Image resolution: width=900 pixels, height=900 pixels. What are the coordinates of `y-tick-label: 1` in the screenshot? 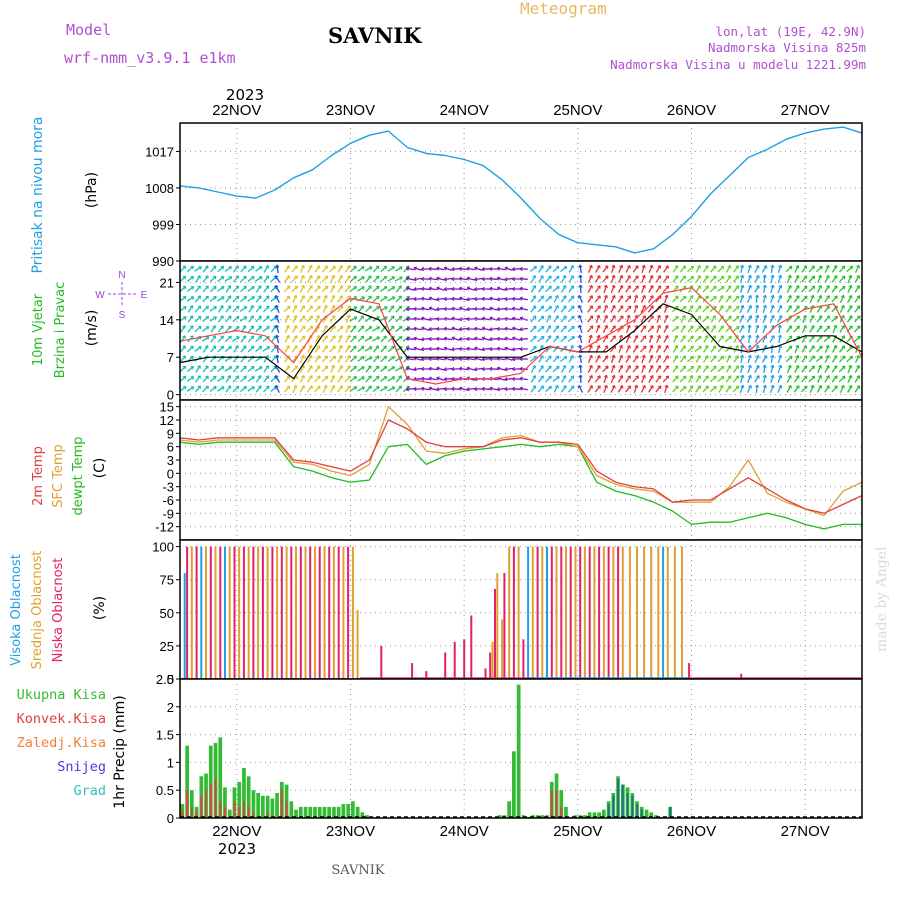 It's located at (170, 762).